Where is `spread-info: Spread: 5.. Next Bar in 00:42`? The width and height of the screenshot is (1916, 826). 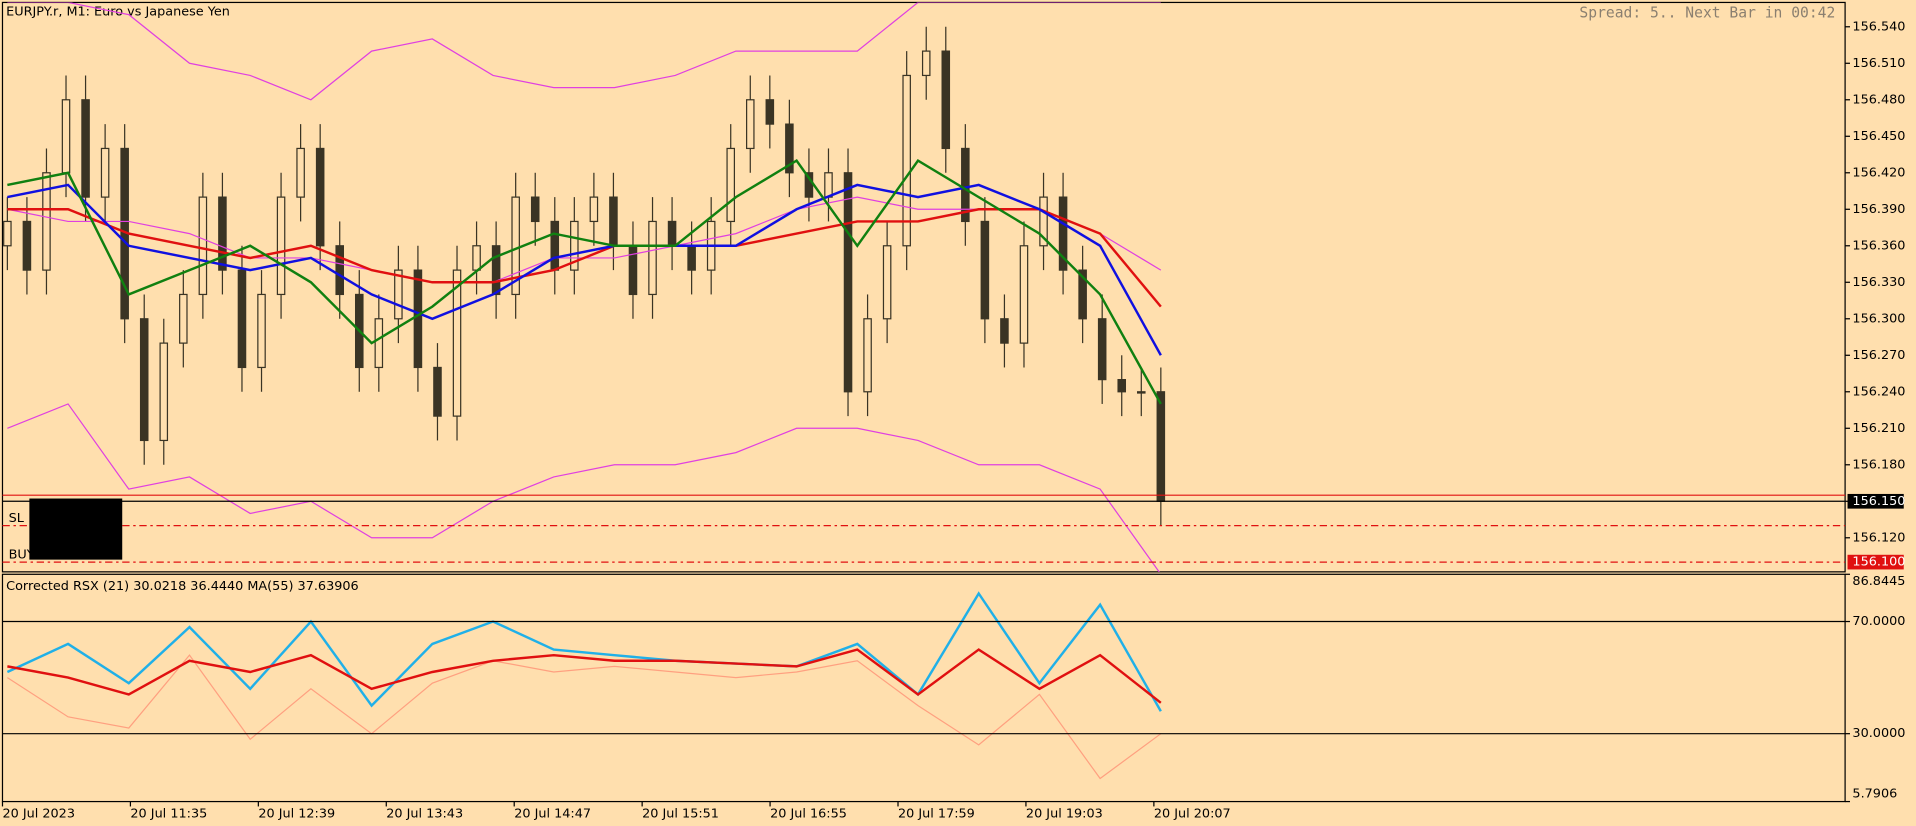 spread-info: Spread: 5.. Next Bar in 00:42 is located at coordinates (1707, 12).